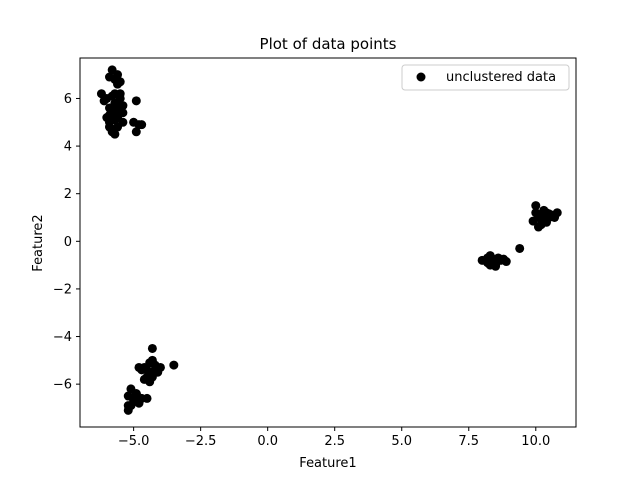 The width and height of the screenshot is (640, 480). I want to click on x-tick-label: 7.5, so click(468, 441).